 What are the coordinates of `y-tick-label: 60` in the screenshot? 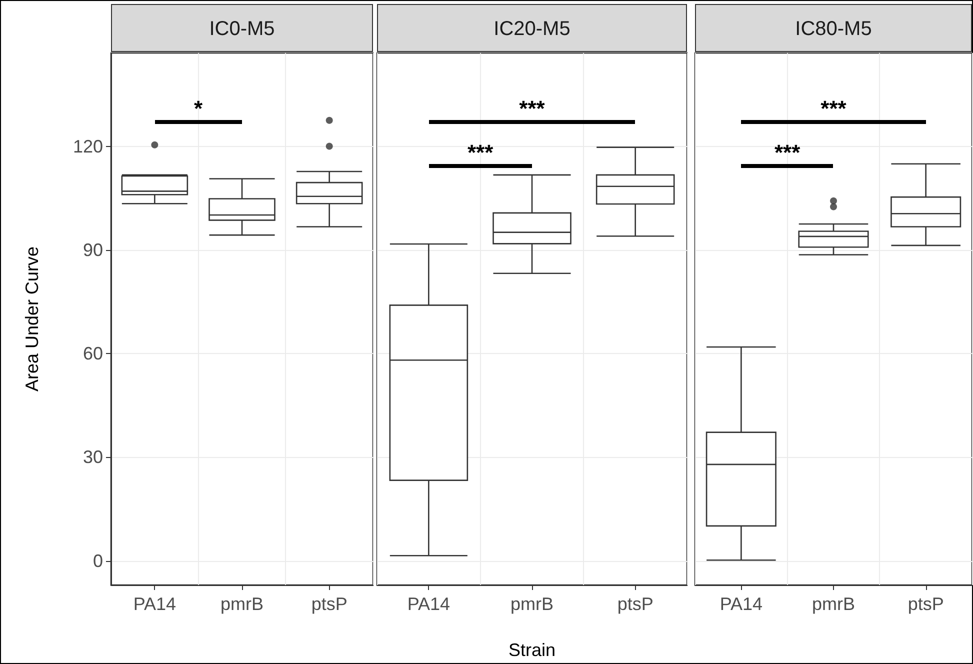 It's located at (92, 354).